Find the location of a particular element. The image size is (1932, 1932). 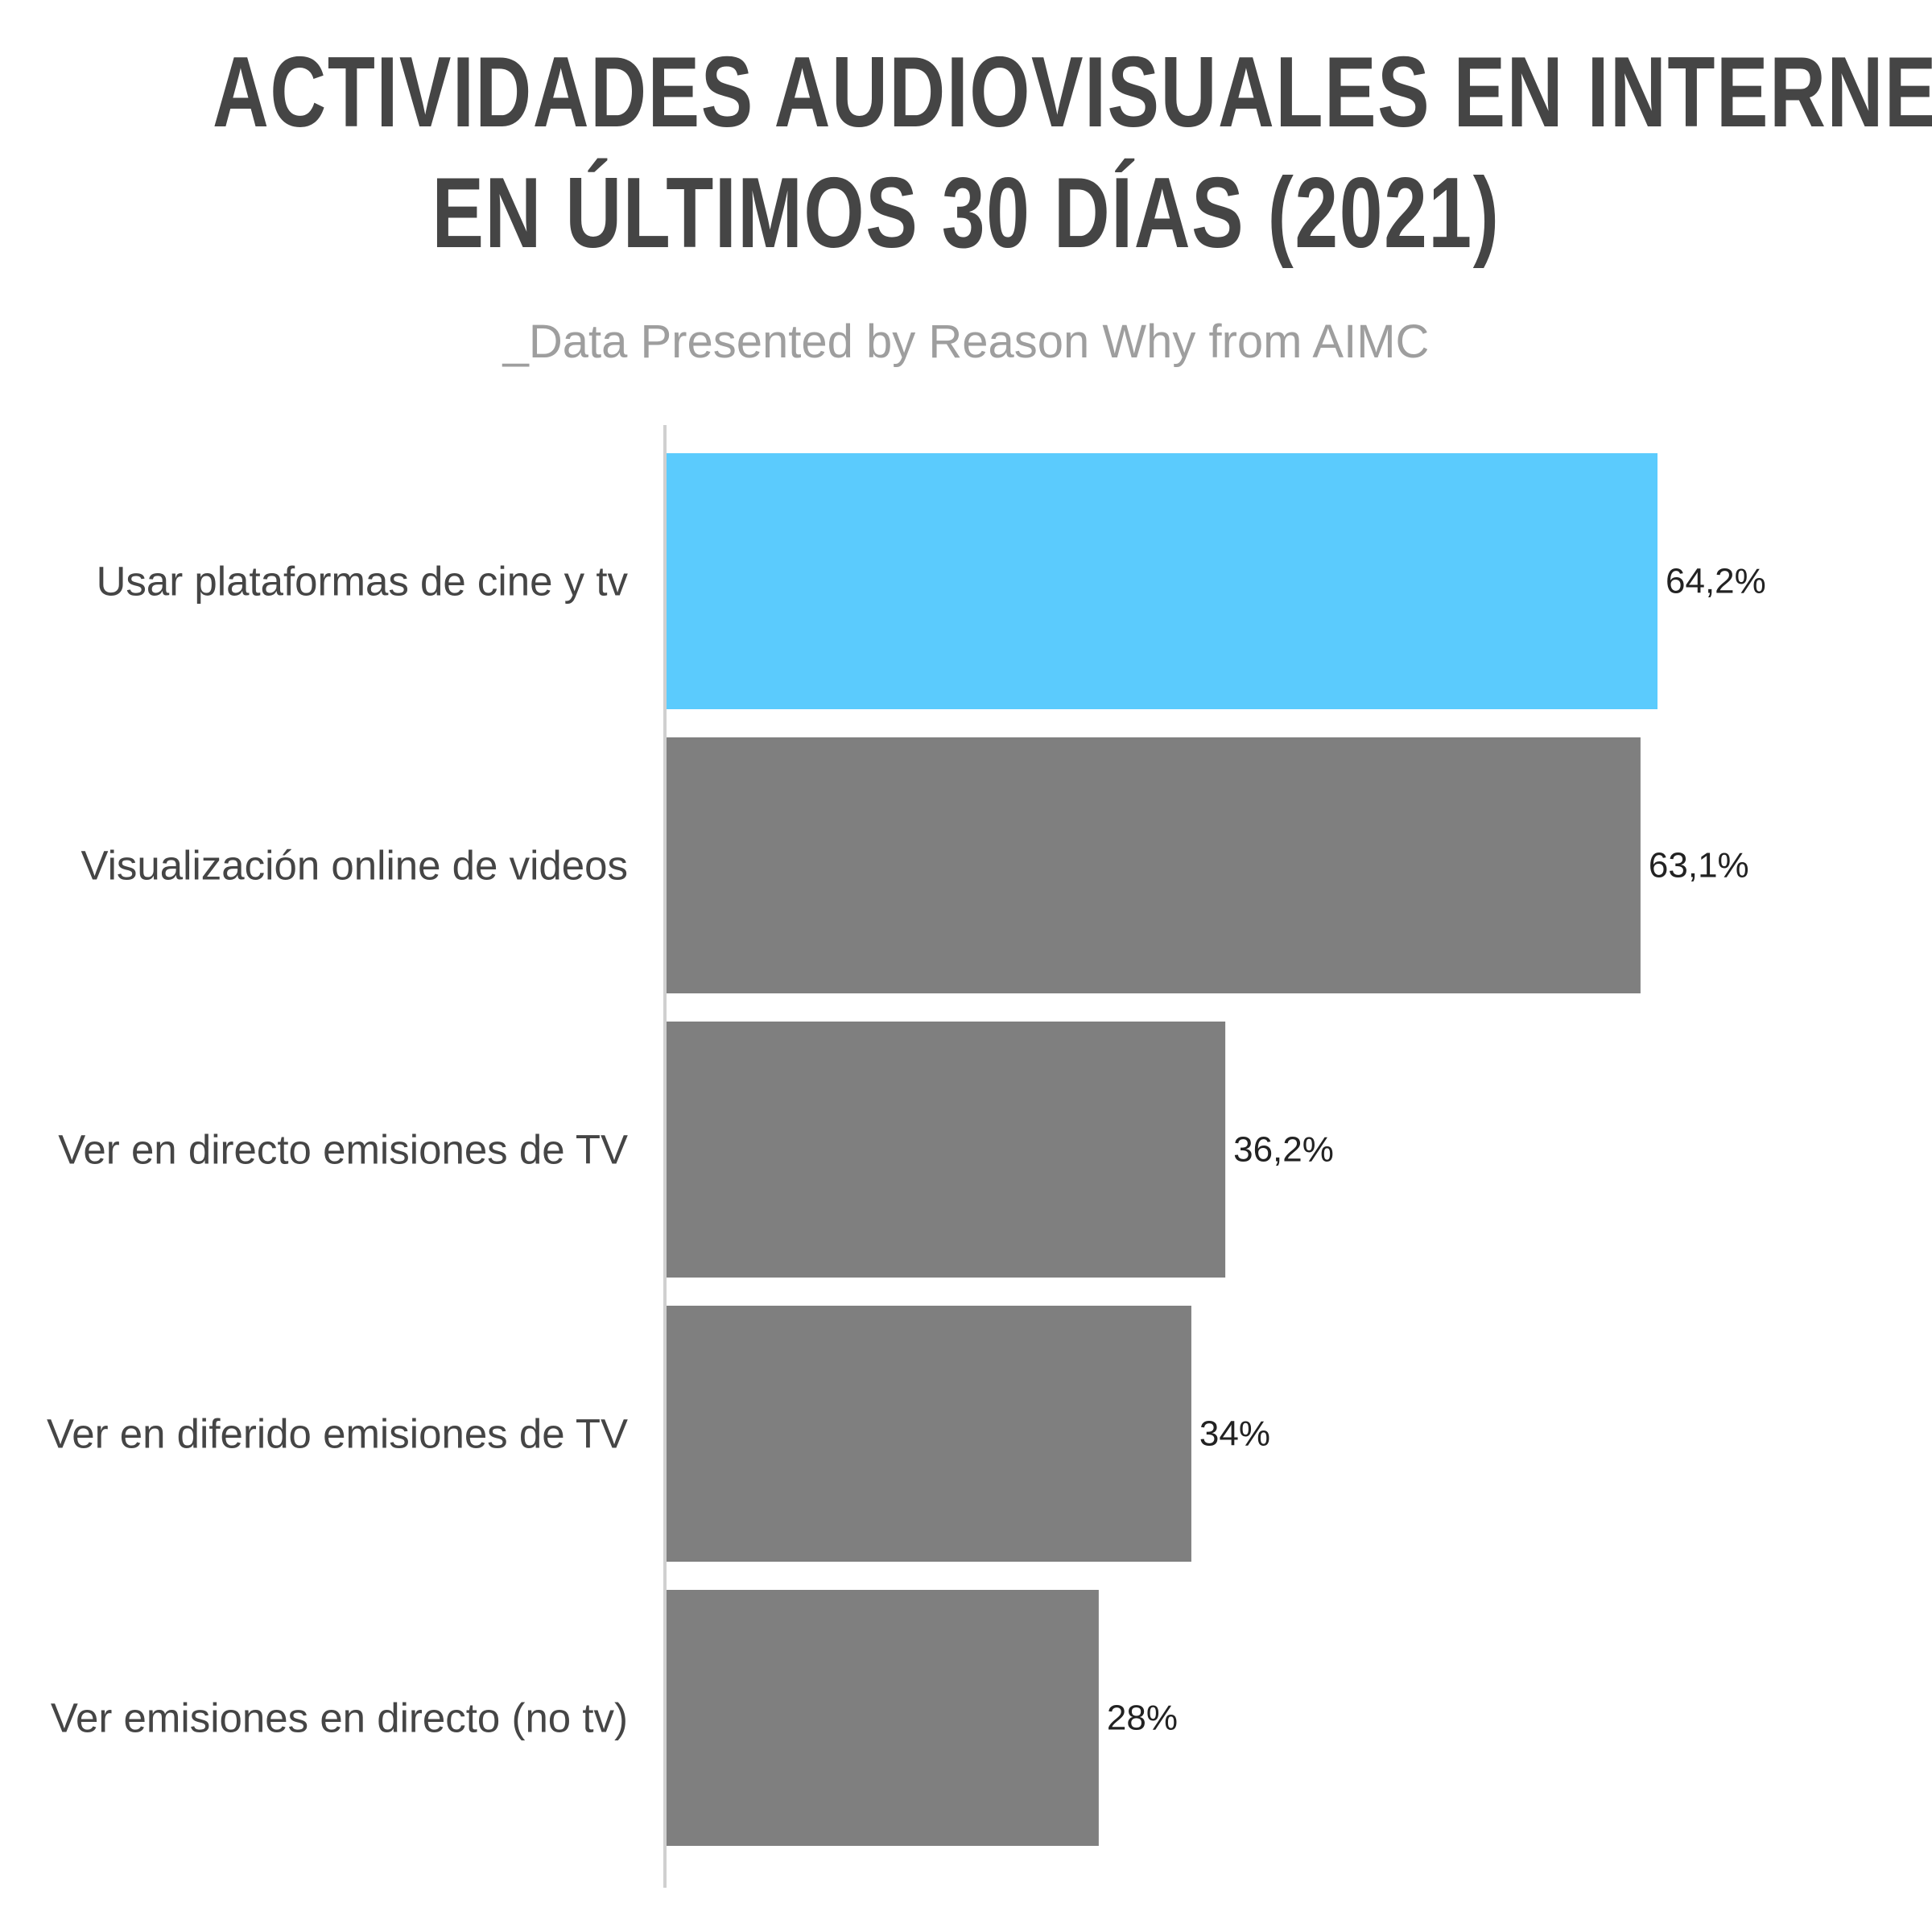

category-label: Ver emisiones en directo (no tv) is located at coordinates (339, 1718).